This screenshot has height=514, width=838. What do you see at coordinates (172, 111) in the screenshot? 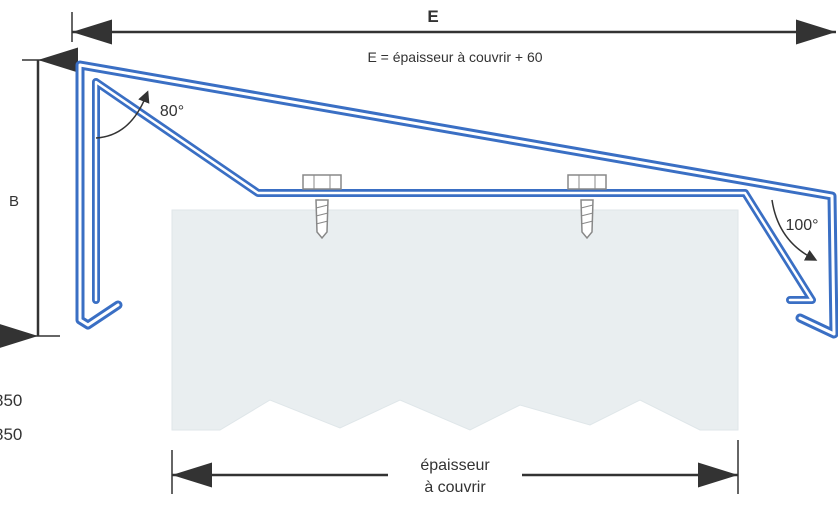
I see `angle-label-left: 80°` at bounding box center [172, 111].